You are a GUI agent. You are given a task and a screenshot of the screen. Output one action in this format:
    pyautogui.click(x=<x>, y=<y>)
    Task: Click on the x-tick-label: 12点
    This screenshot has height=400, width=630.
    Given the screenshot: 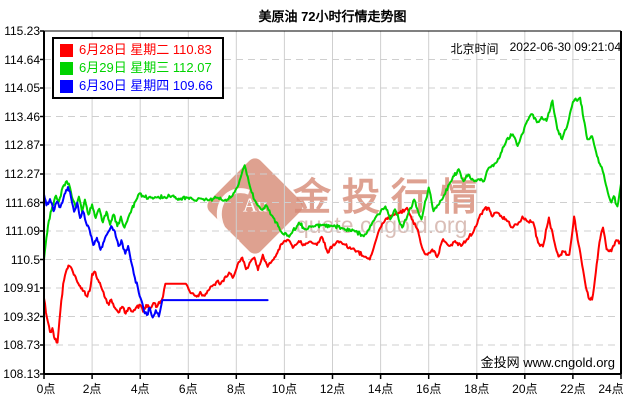 What is the action you would take?
    pyautogui.click(x=332, y=389)
    